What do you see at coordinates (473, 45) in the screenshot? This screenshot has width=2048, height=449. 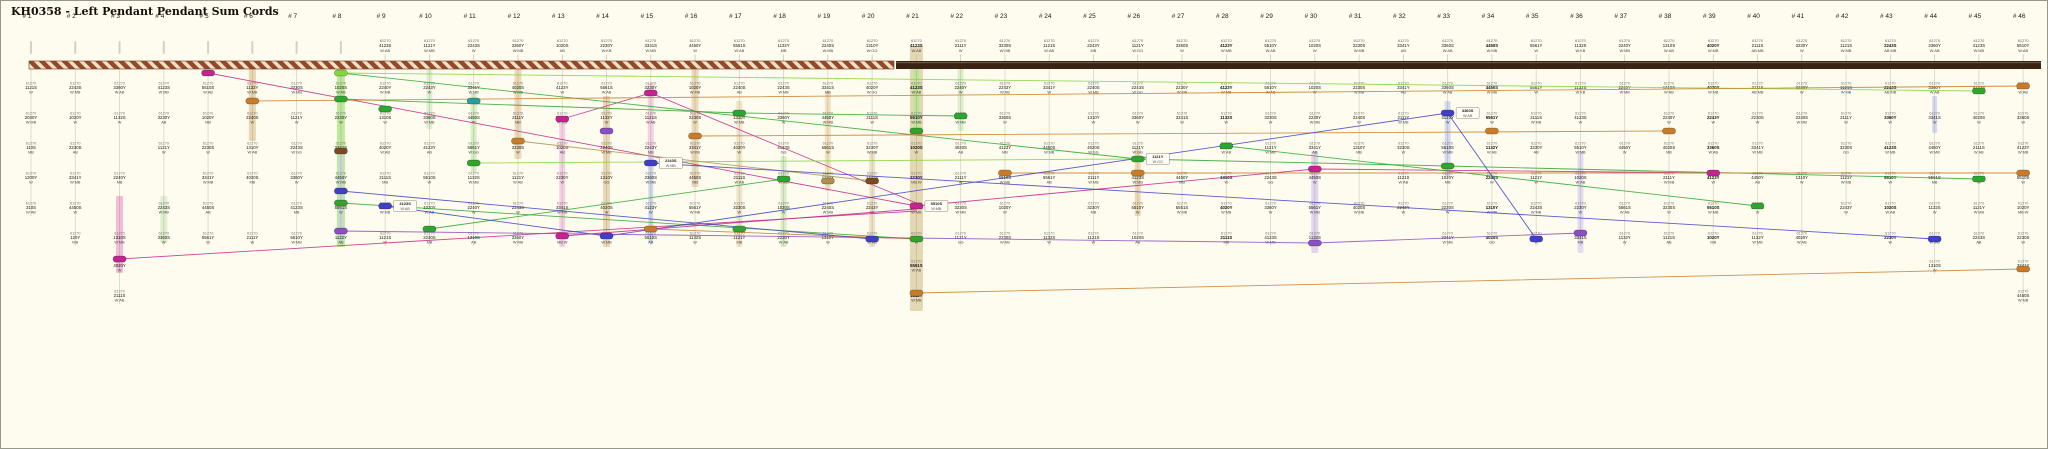 I see `cord-top-label: 2243S` at bounding box center [473, 45].